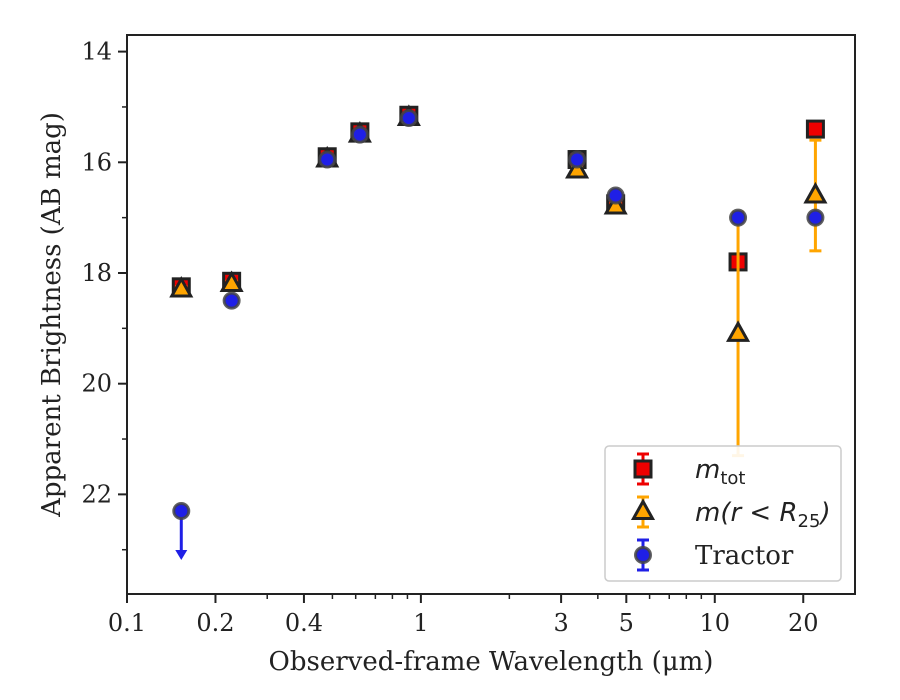 This screenshot has height=700, width=900. Describe the element at coordinates (96, 384) in the screenshot. I see `y-tick-label: 20` at that location.